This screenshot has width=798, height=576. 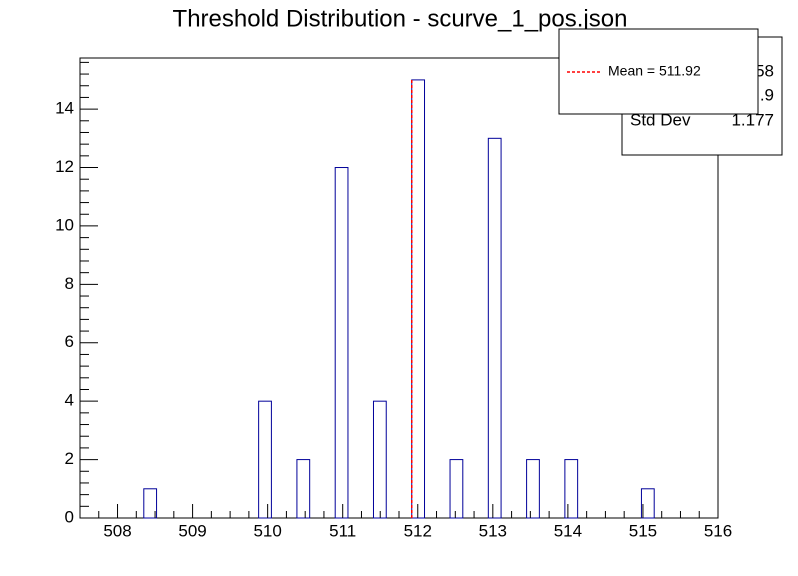 What do you see at coordinates (767, 94) in the screenshot?
I see `stats-mean: .9` at bounding box center [767, 94].